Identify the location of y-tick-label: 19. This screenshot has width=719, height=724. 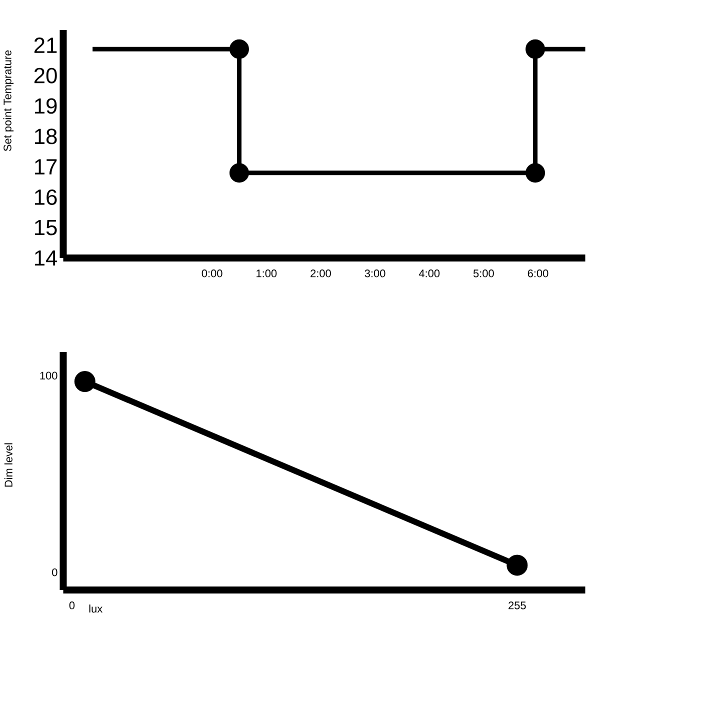
(45, 106).